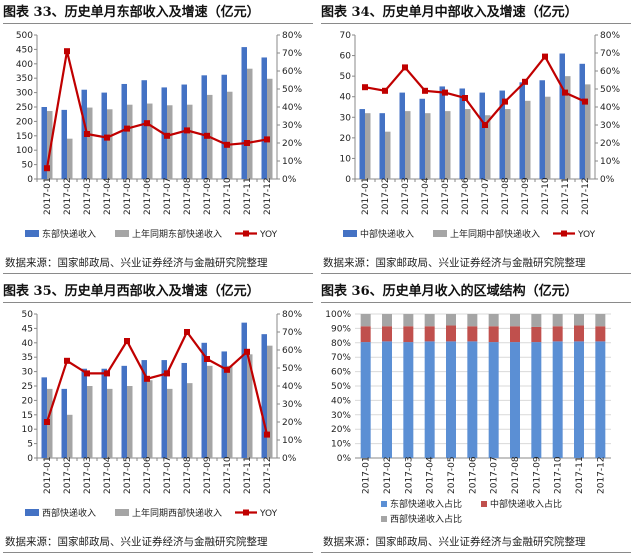 The width and height of the screenshot is (634, 554). I want to click on left-tick-label: 0, so click(30, 180).